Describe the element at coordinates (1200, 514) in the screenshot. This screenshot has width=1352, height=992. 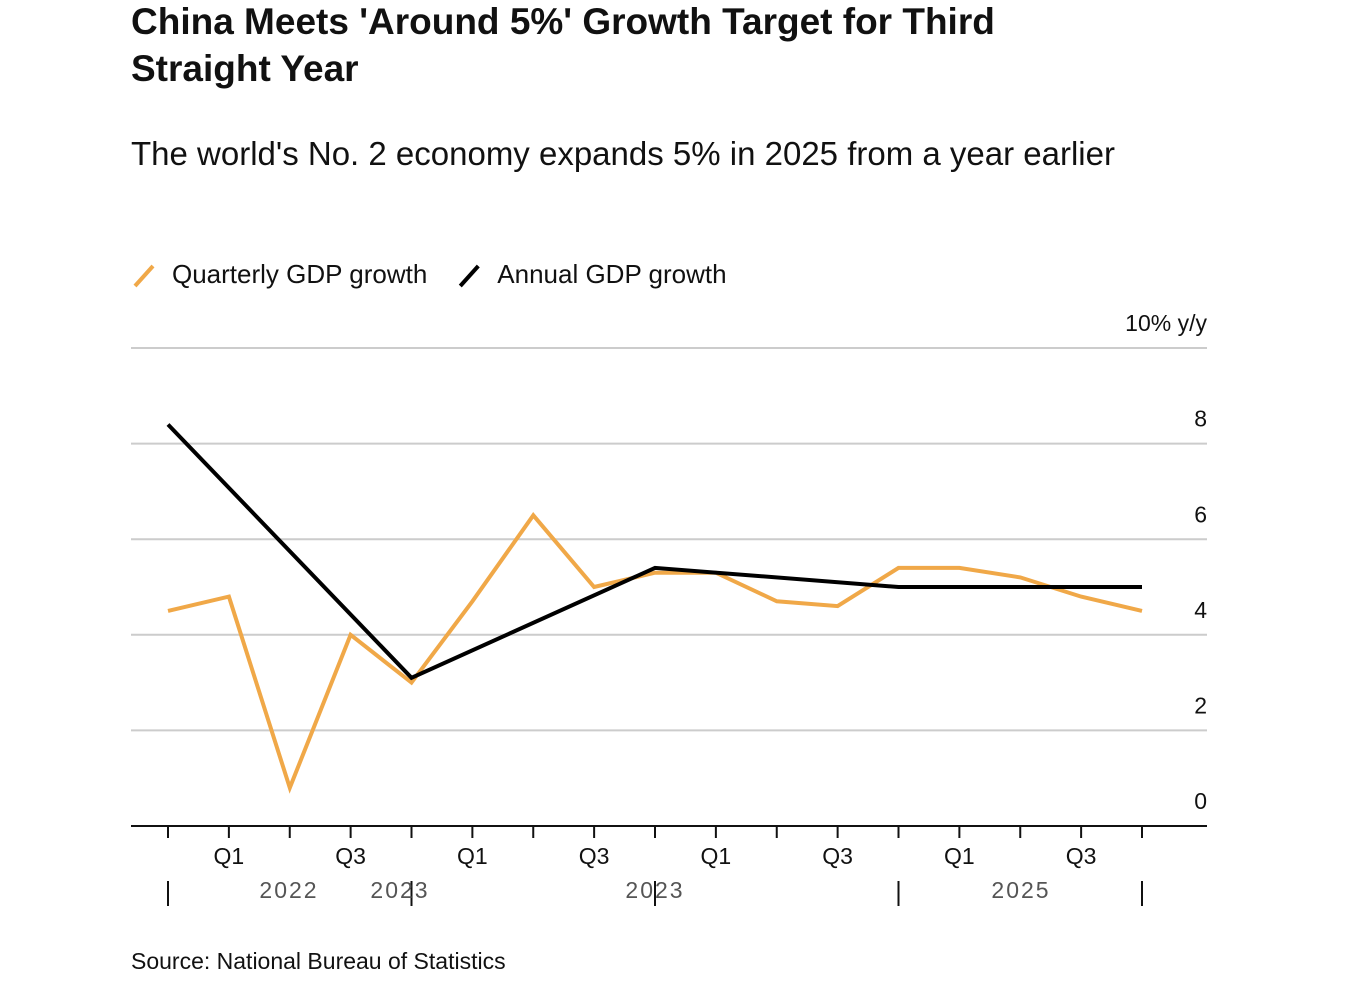
I see `y-tick-label: 6` at that location.